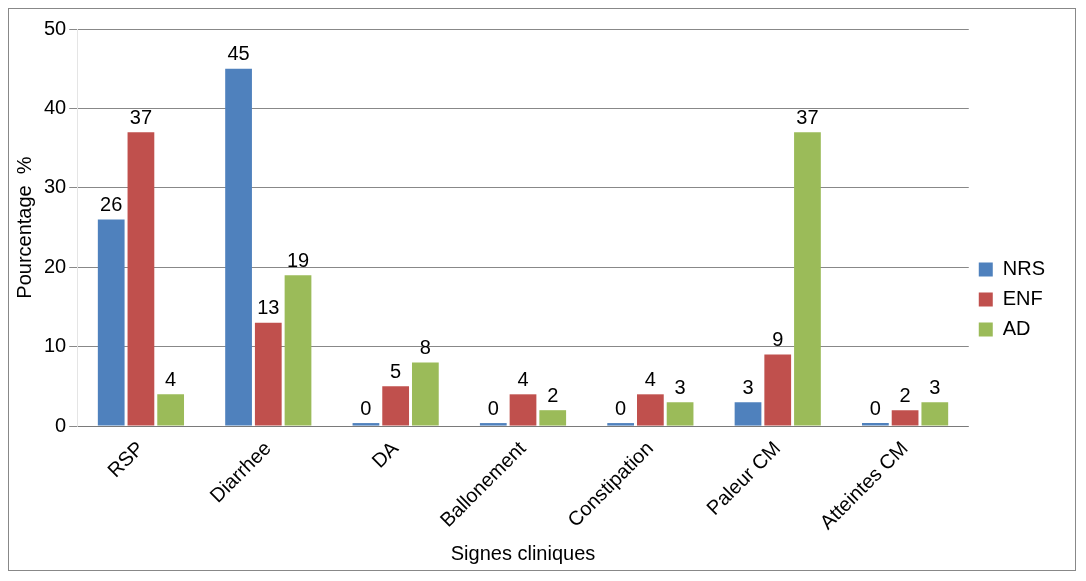  Describe the element at coordinates (55, 106) in the screenshot. I see `y-tick-label: 40` at that location.